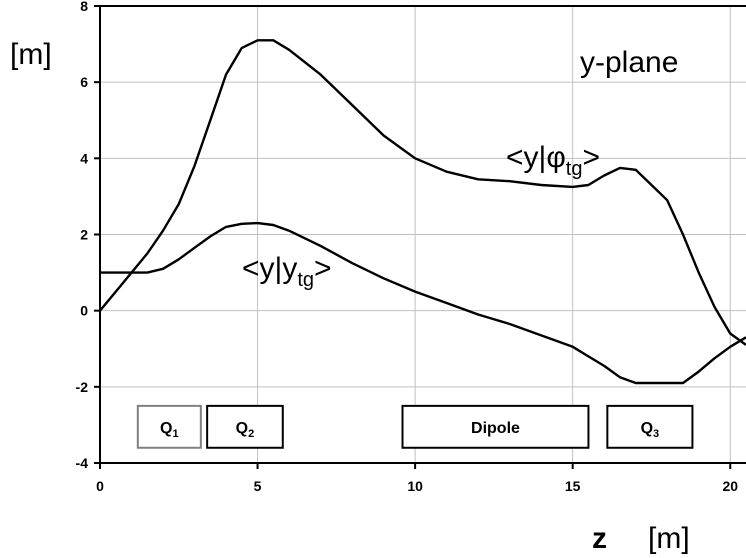  I want to click on x-axis-unit: [m], so click(669, 538).